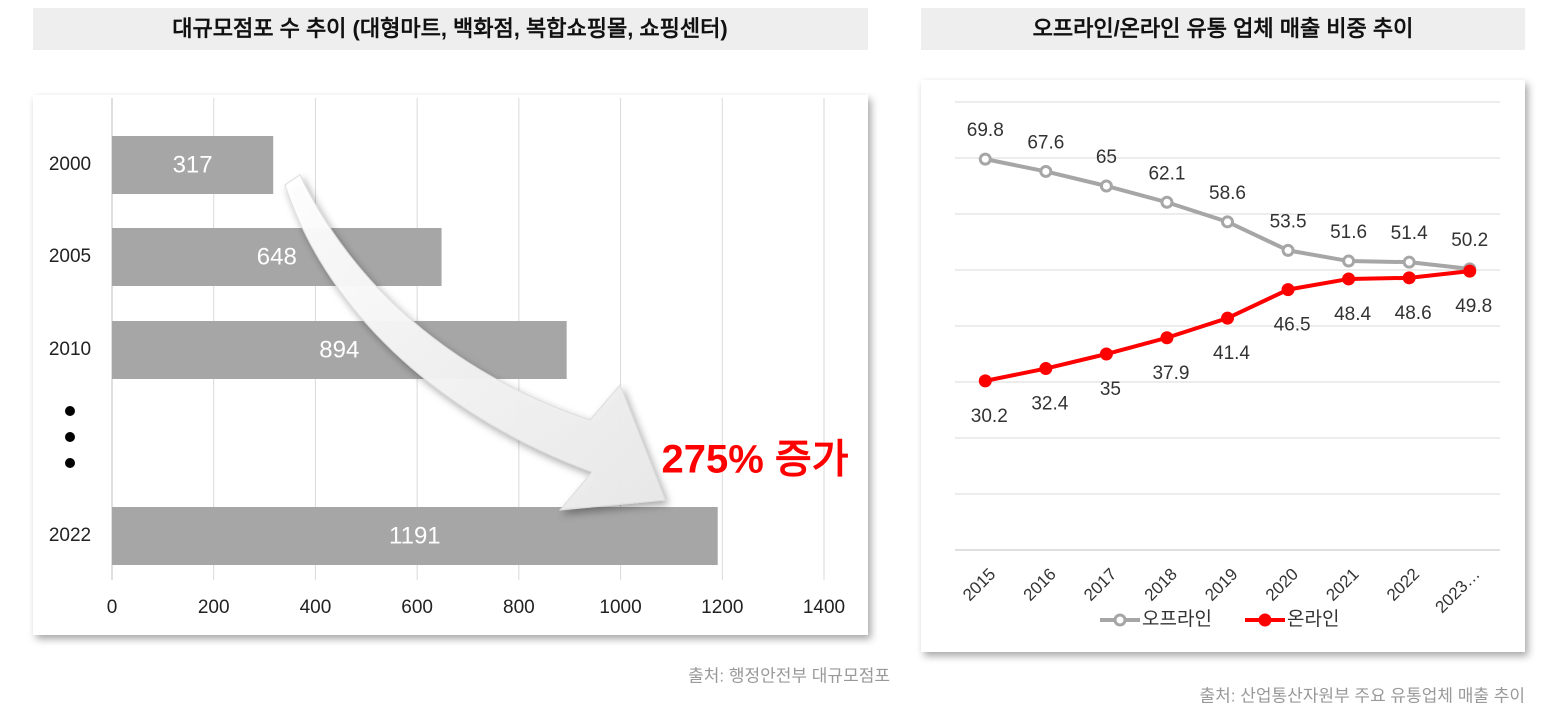  I want to click on data-label: 67.6, so click(1045, 142).